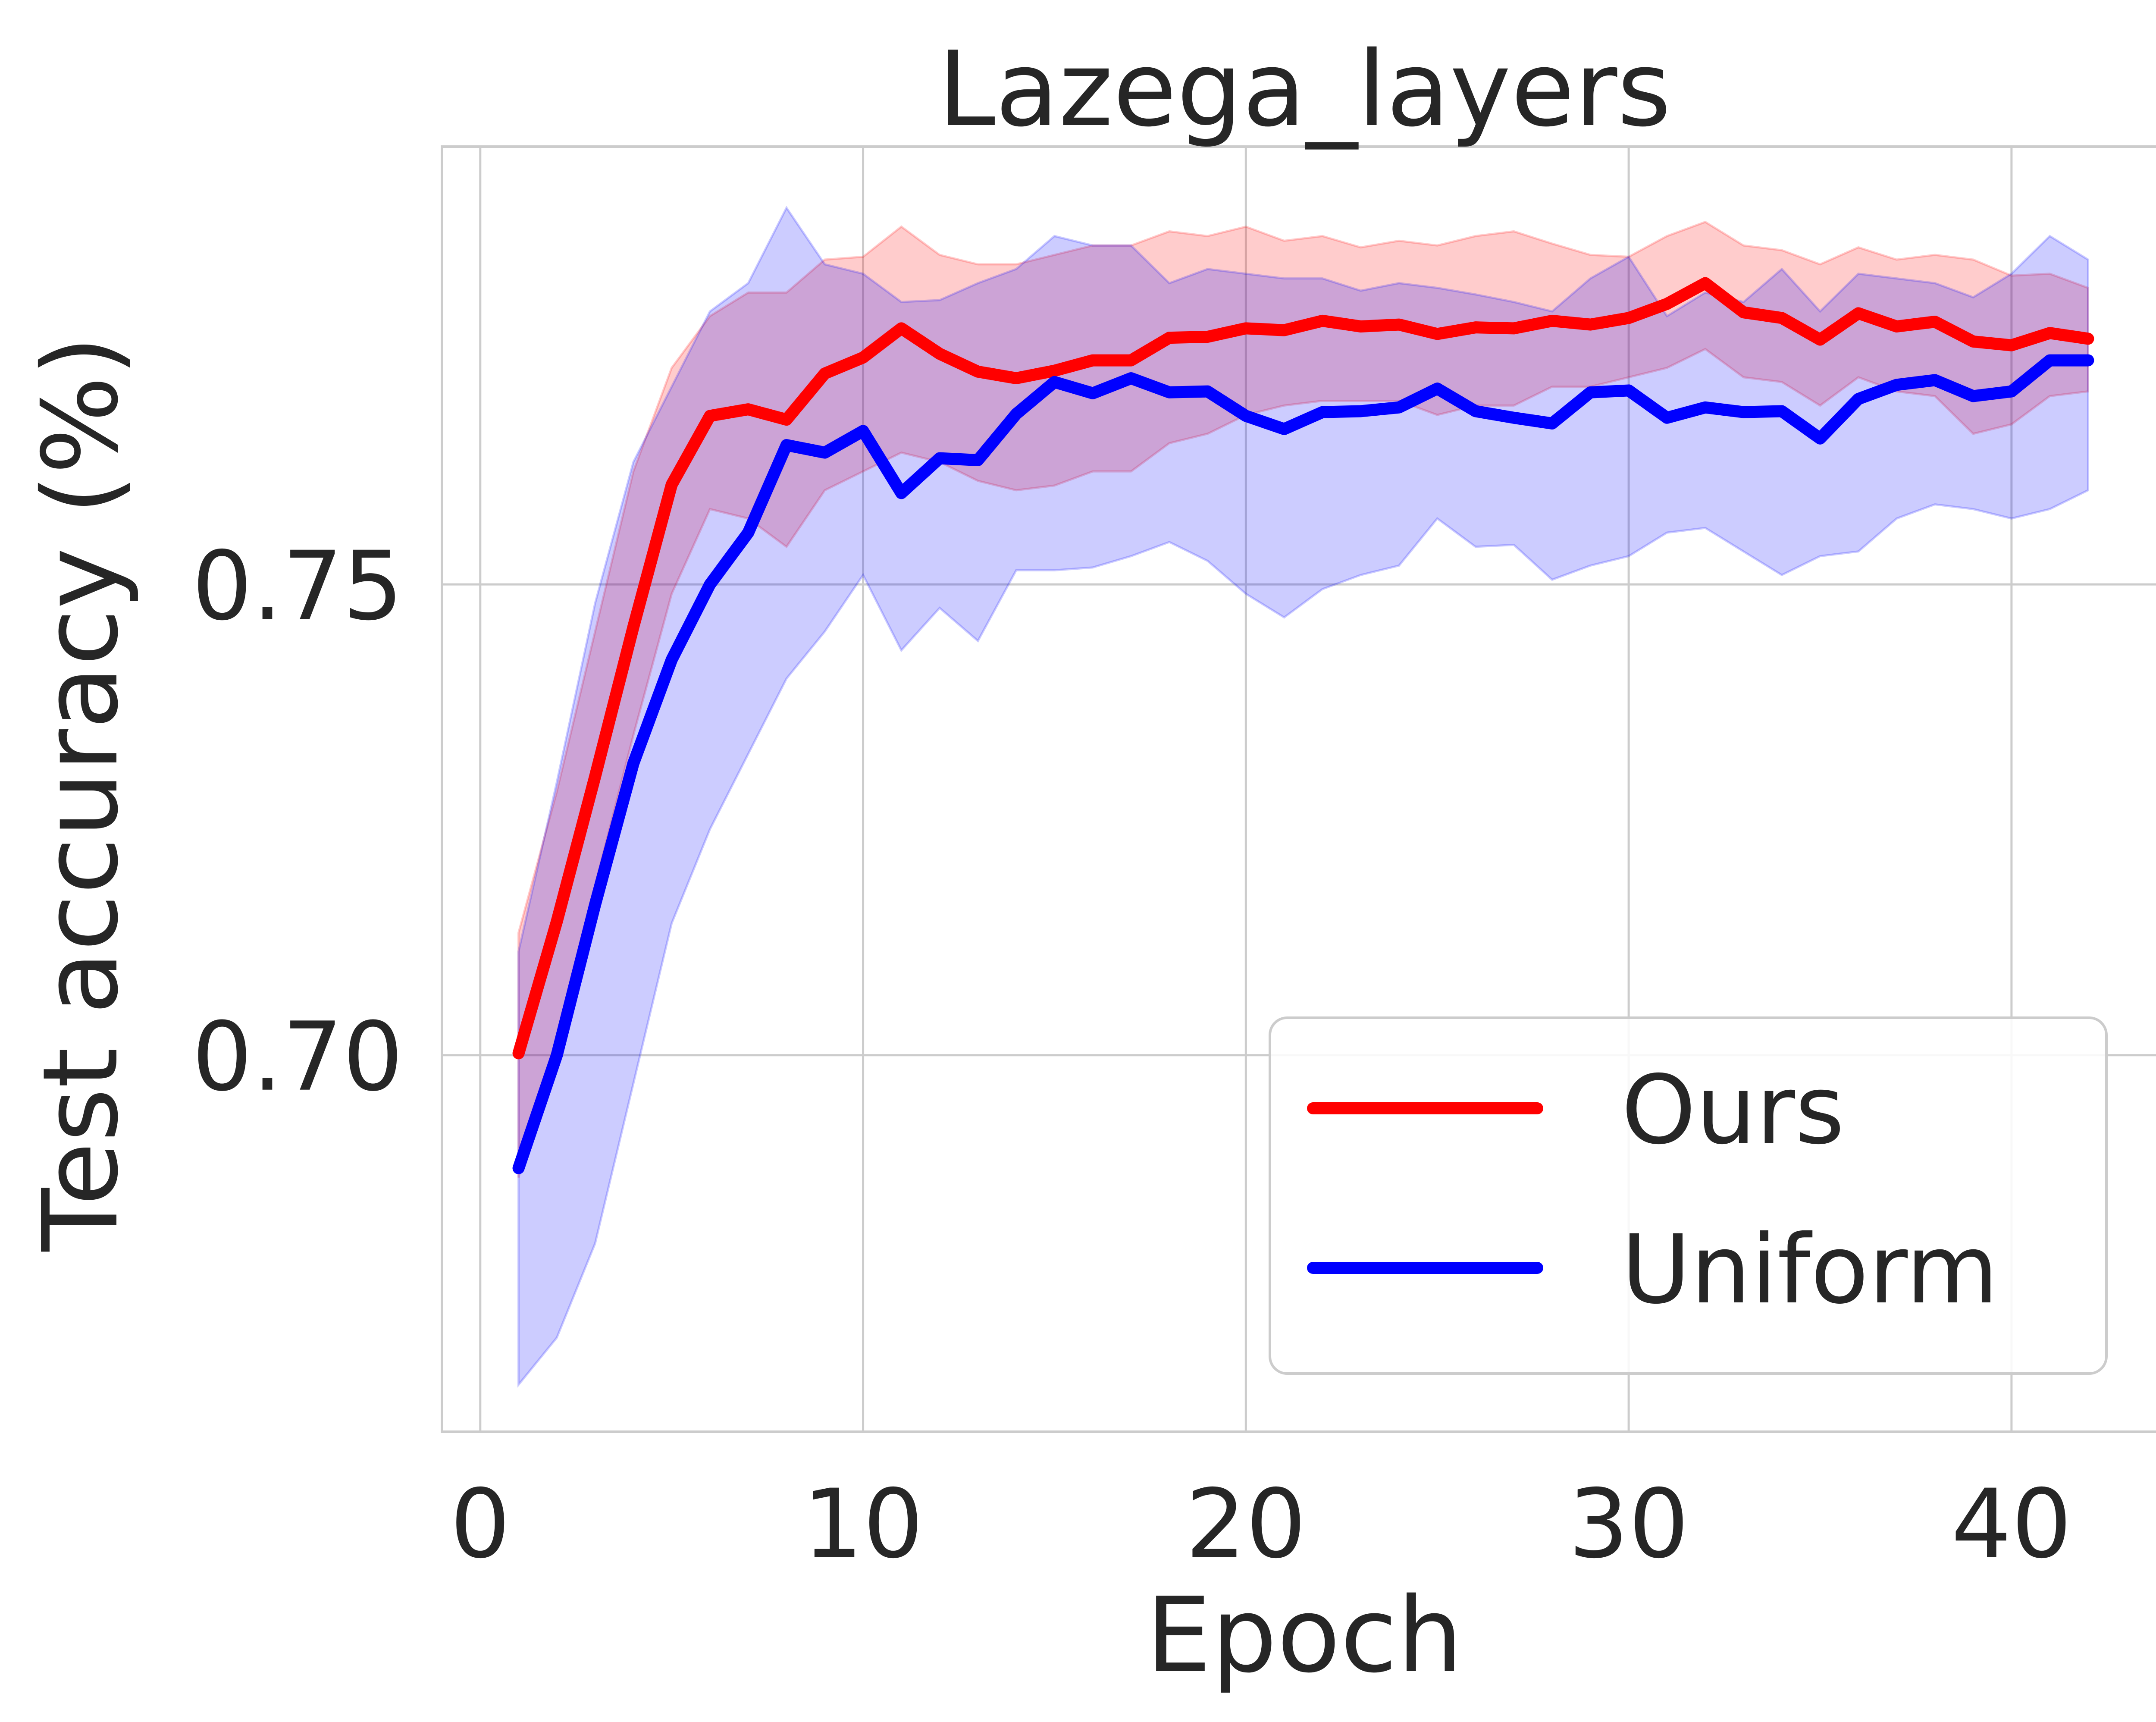 This screenshot has height=1722, width=2156. I want to click on x-axis-ticks: 0 10 20 30 40, so click(1261, 1524).